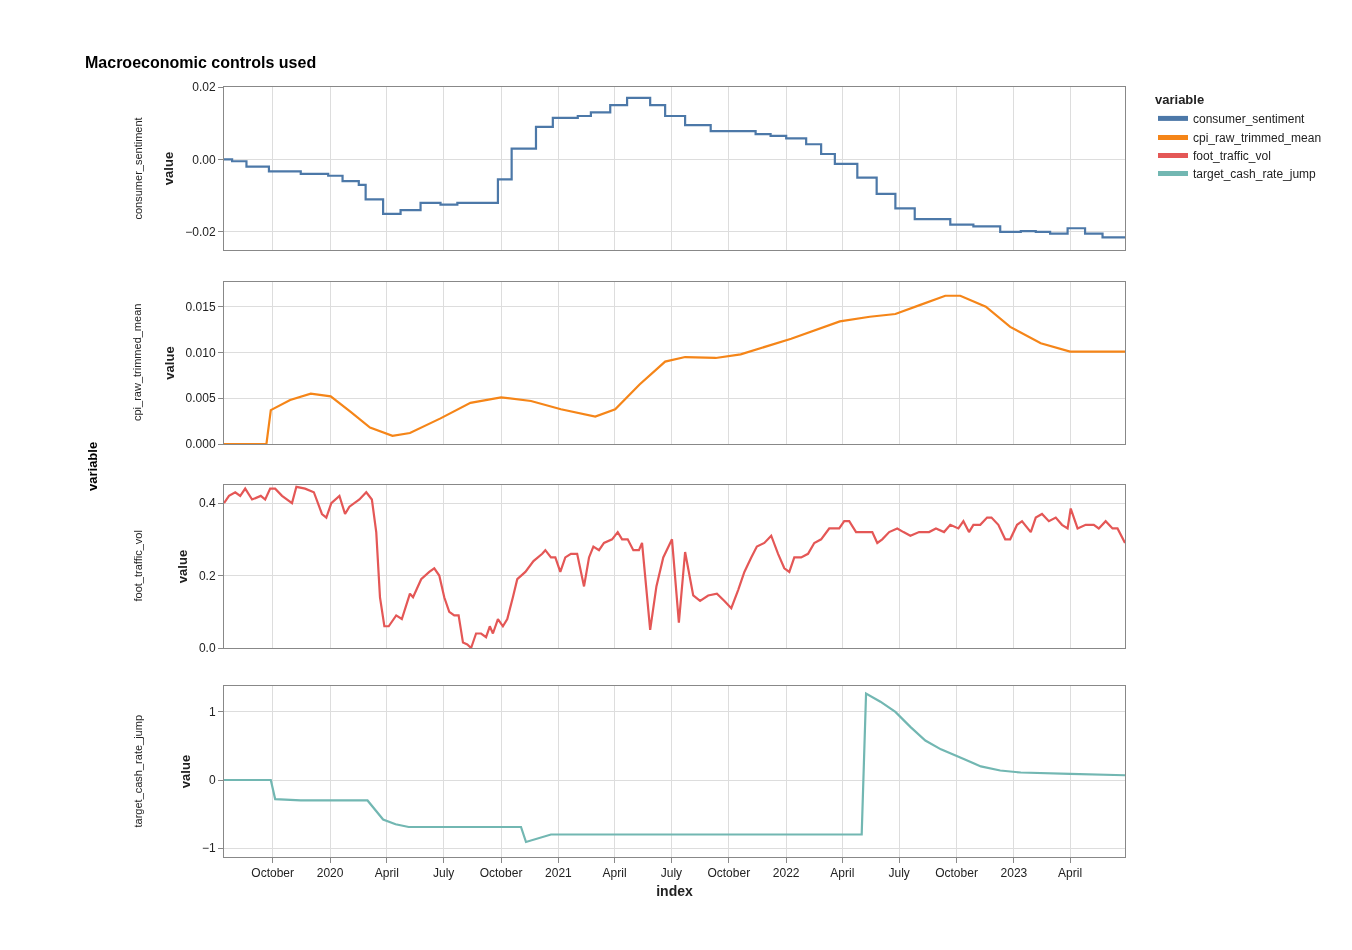  I want to click on text: consumer_sentiment, so click(137, 168).